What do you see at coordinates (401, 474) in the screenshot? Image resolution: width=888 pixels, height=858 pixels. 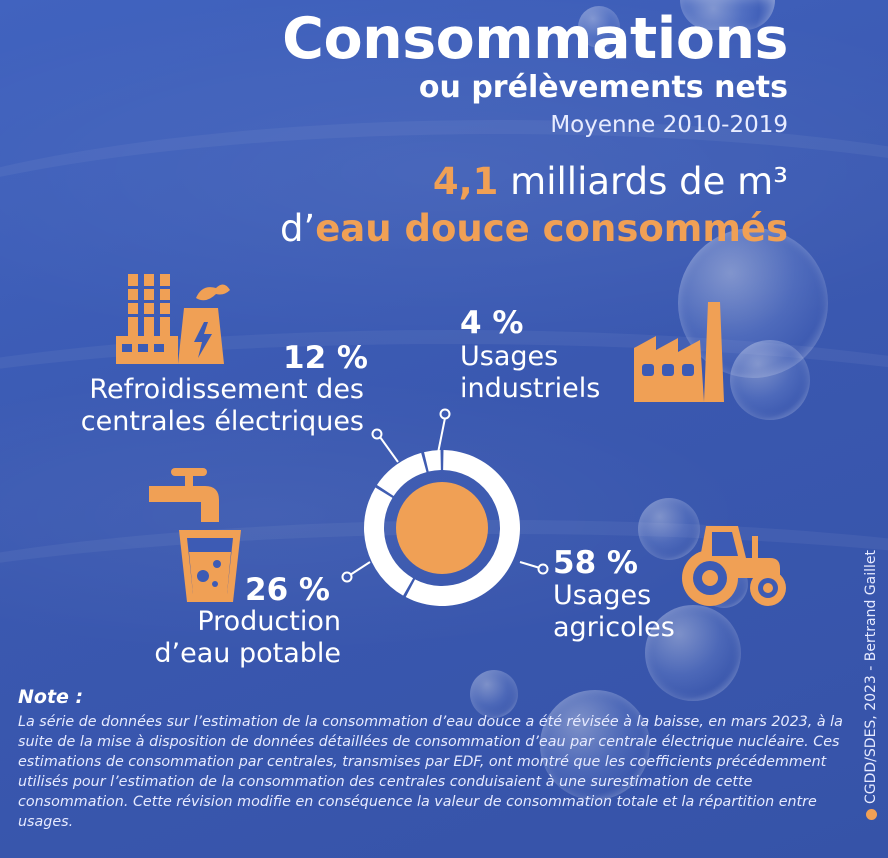 I see `donut-slice-centrales` at bounding box center [401, 474].